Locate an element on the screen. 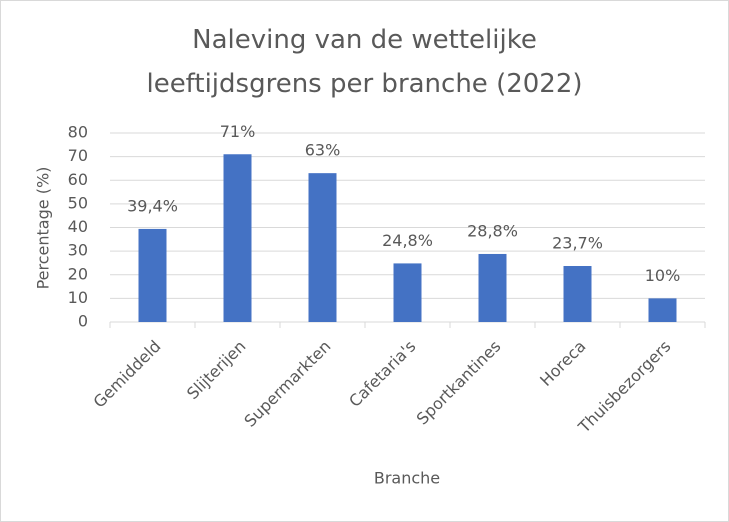 This screenshot has height=522, width=729. y-tick-label: 80 is located at coordinates (78, 132).